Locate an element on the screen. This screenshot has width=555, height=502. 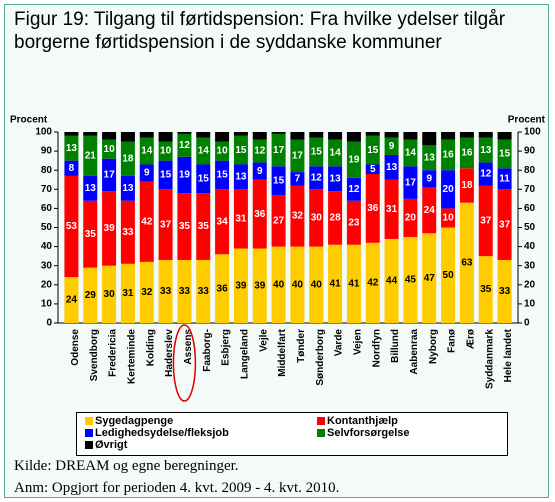
data-label: 32 is located at coordinates (298, 216).